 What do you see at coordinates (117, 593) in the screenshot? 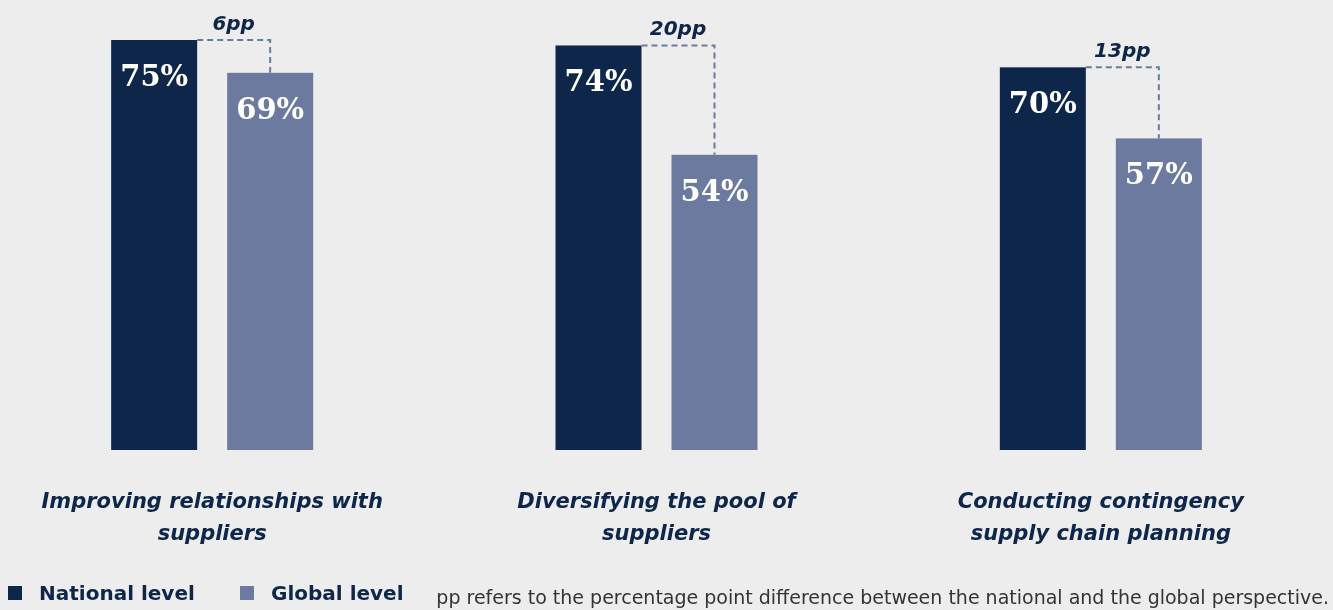
I see `legend-label: National level` at bounding box center [117, 593].